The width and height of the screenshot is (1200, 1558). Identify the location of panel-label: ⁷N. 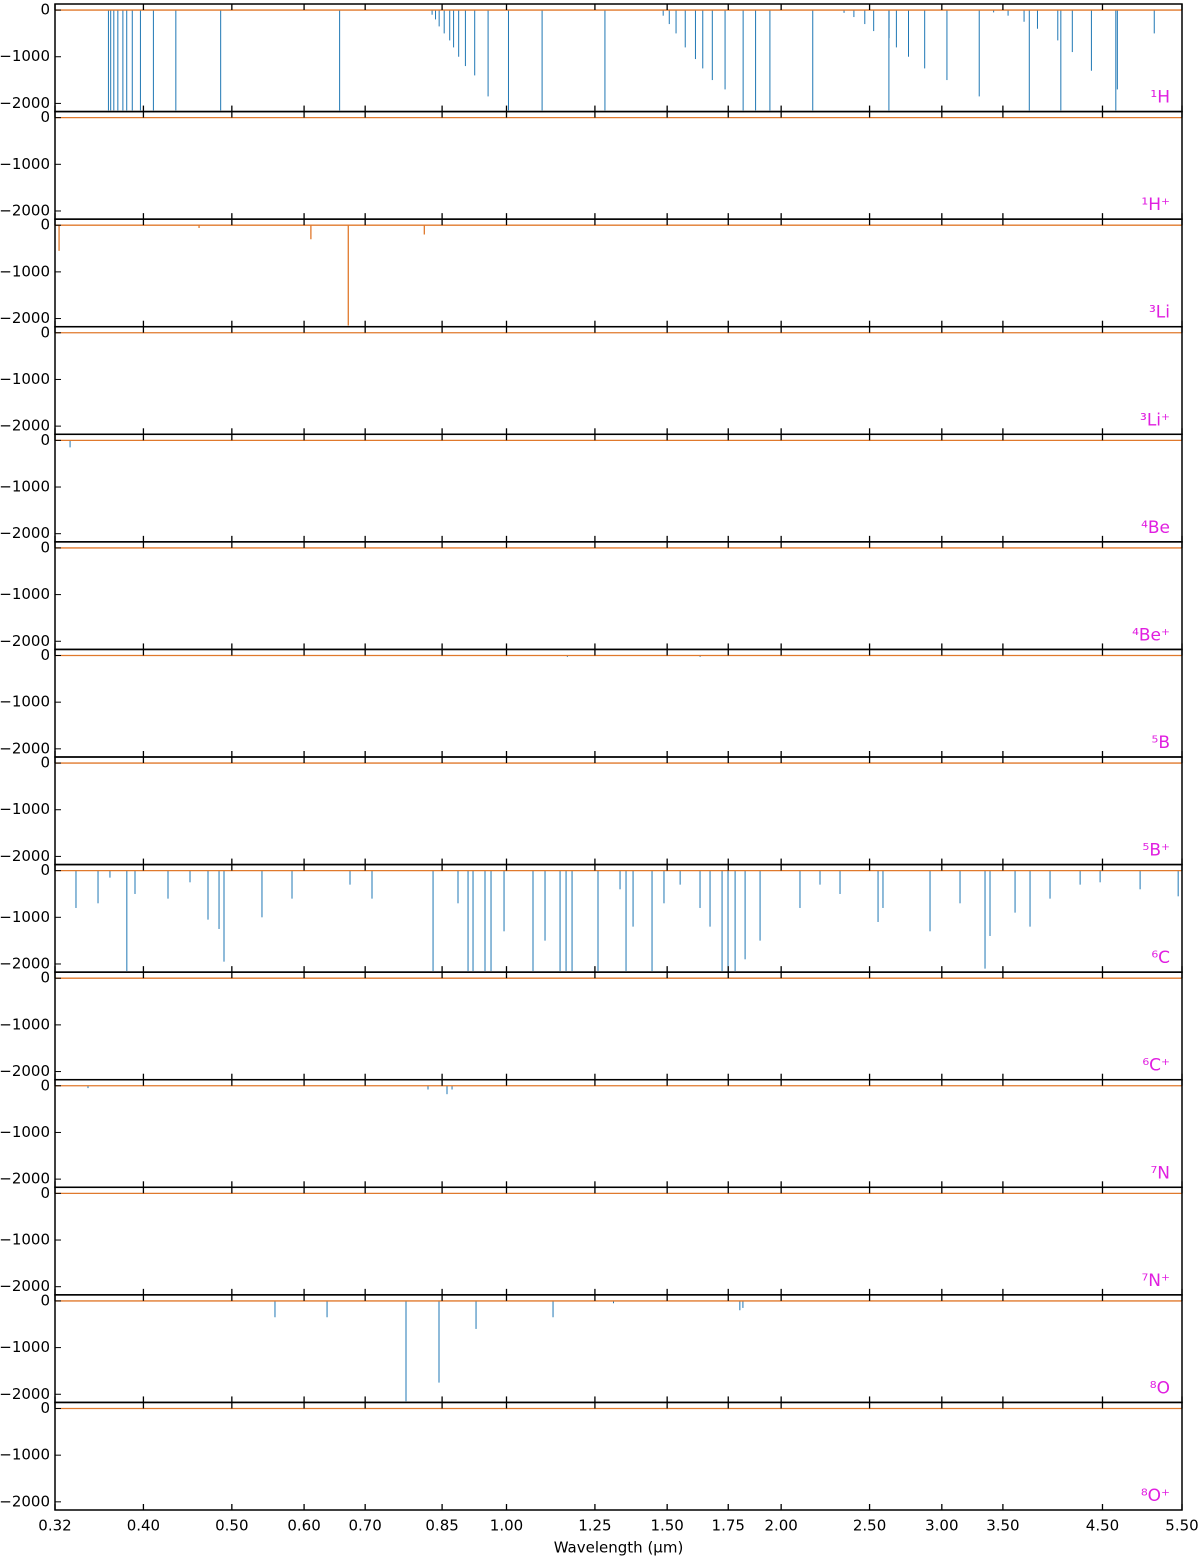
(1160, 1173).